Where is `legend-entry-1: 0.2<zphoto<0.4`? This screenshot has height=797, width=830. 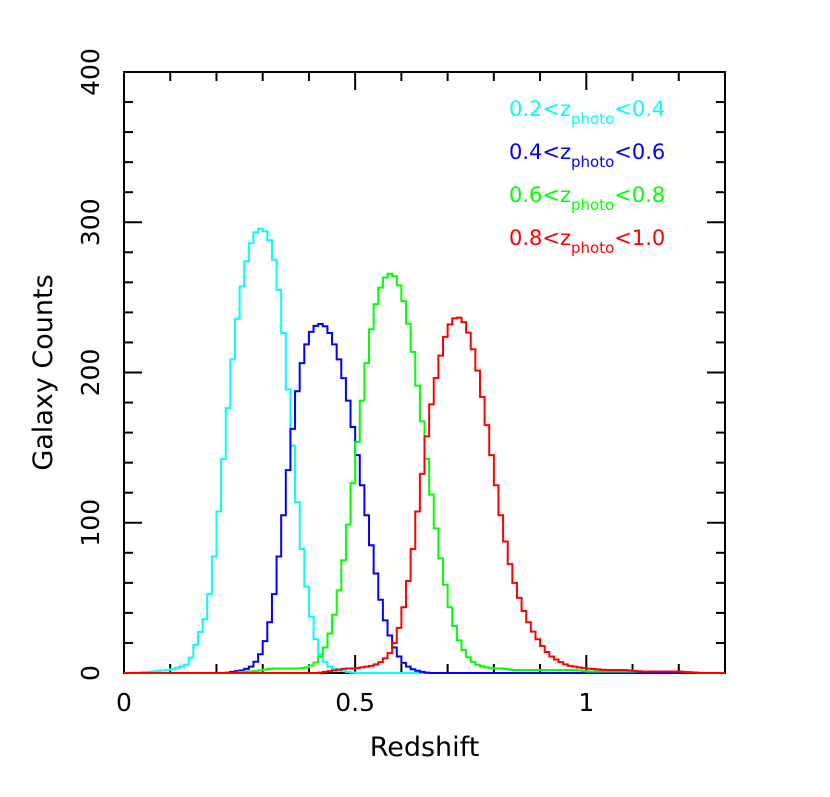 legend-entry-1: 0.2<zphoto<0.4 is located at coordinates (587, 112).